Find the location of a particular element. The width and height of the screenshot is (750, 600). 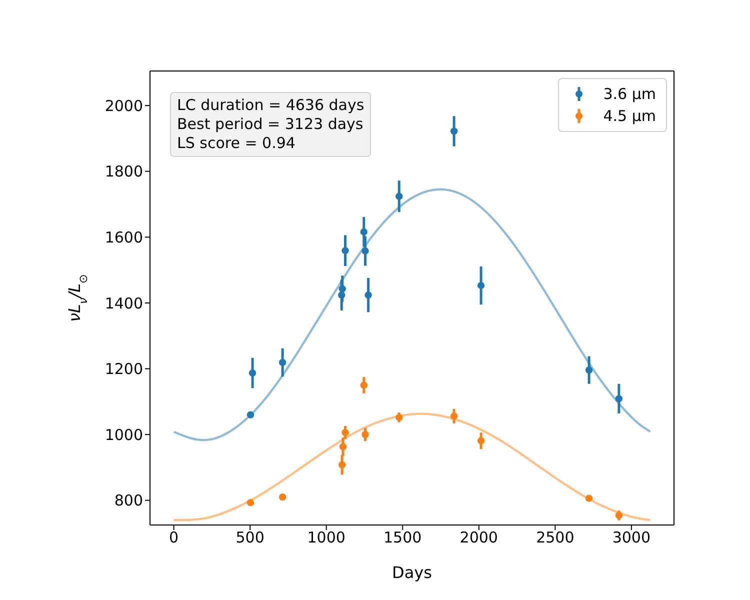

legend-label: 3.6 μm is located at coordinates (629, 94).